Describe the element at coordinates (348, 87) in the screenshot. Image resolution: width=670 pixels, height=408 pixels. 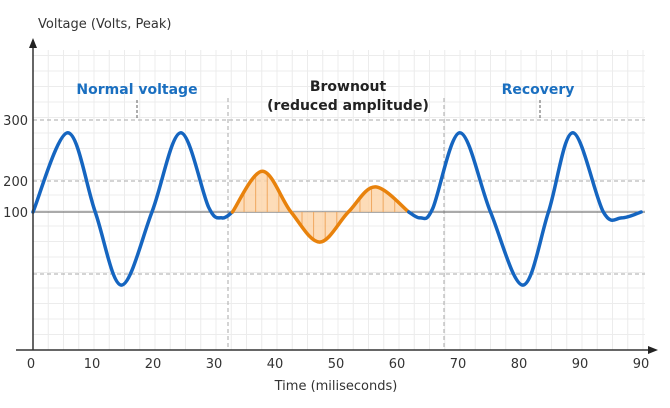
I see `brownout-label: Brownout` at that location.